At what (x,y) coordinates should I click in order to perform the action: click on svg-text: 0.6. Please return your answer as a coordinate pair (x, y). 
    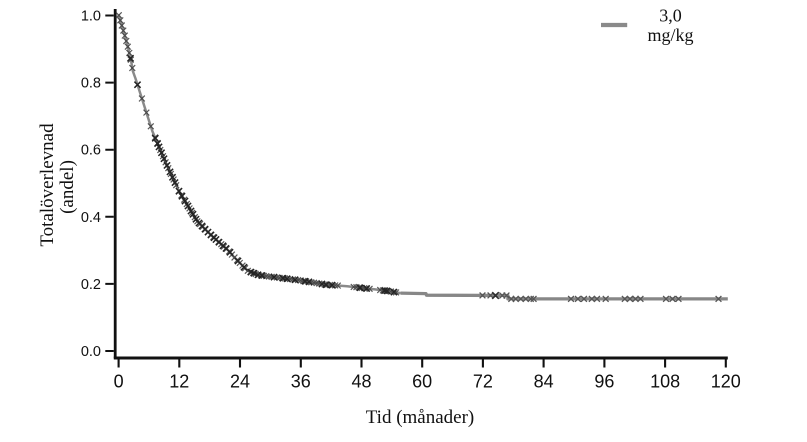
    Looking at the image, I should click on (91, 151).